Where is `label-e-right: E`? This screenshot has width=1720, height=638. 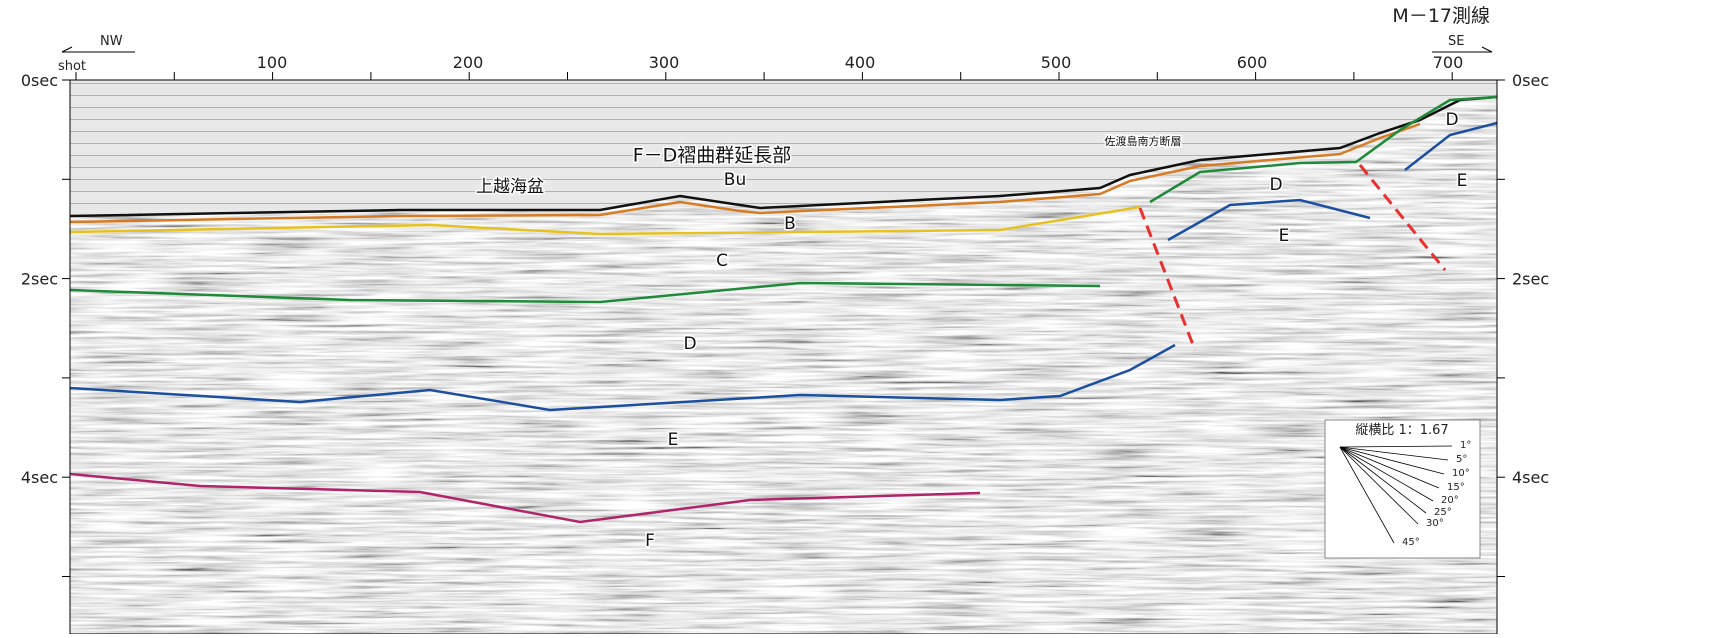
label-e-right: E is located at coordinates (1462, 181).